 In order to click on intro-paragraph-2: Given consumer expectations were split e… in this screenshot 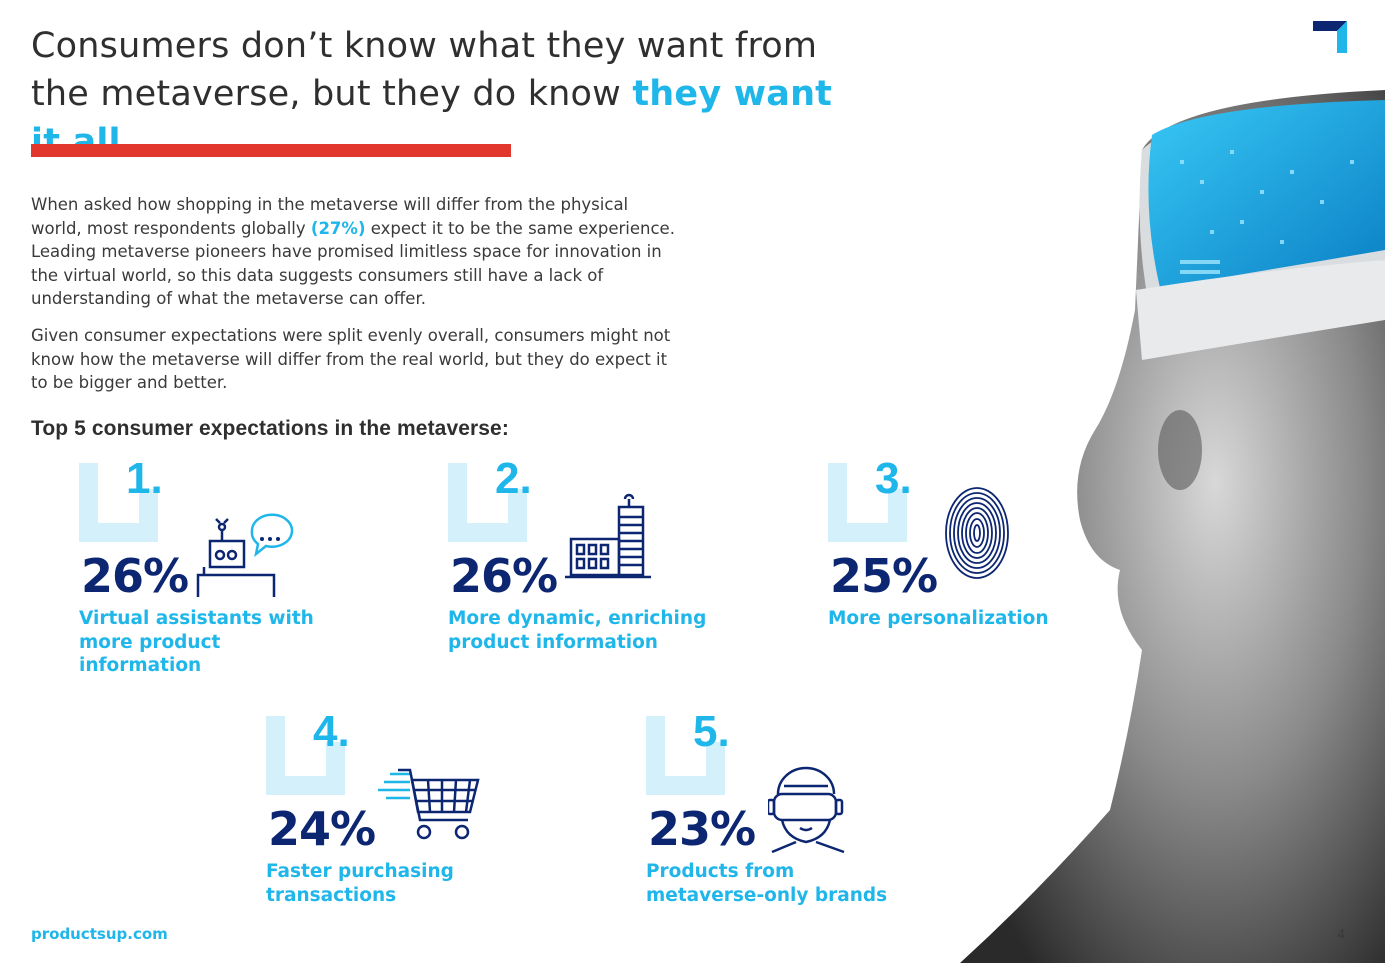, I will do `click(351, 359)`.